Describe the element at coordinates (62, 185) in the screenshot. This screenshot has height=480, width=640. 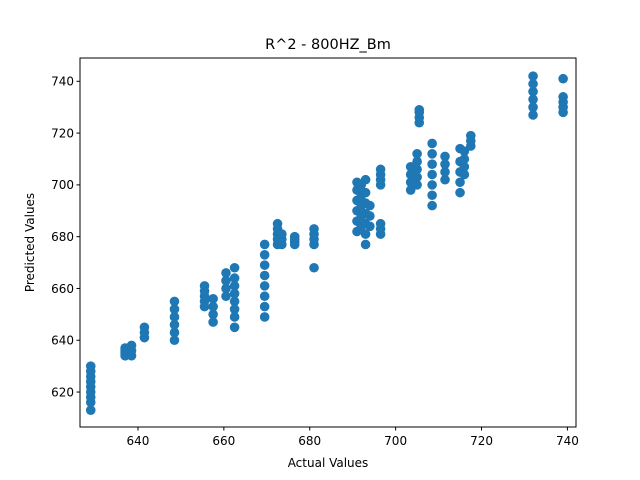
I see `y-tick-label: 700` at that location.